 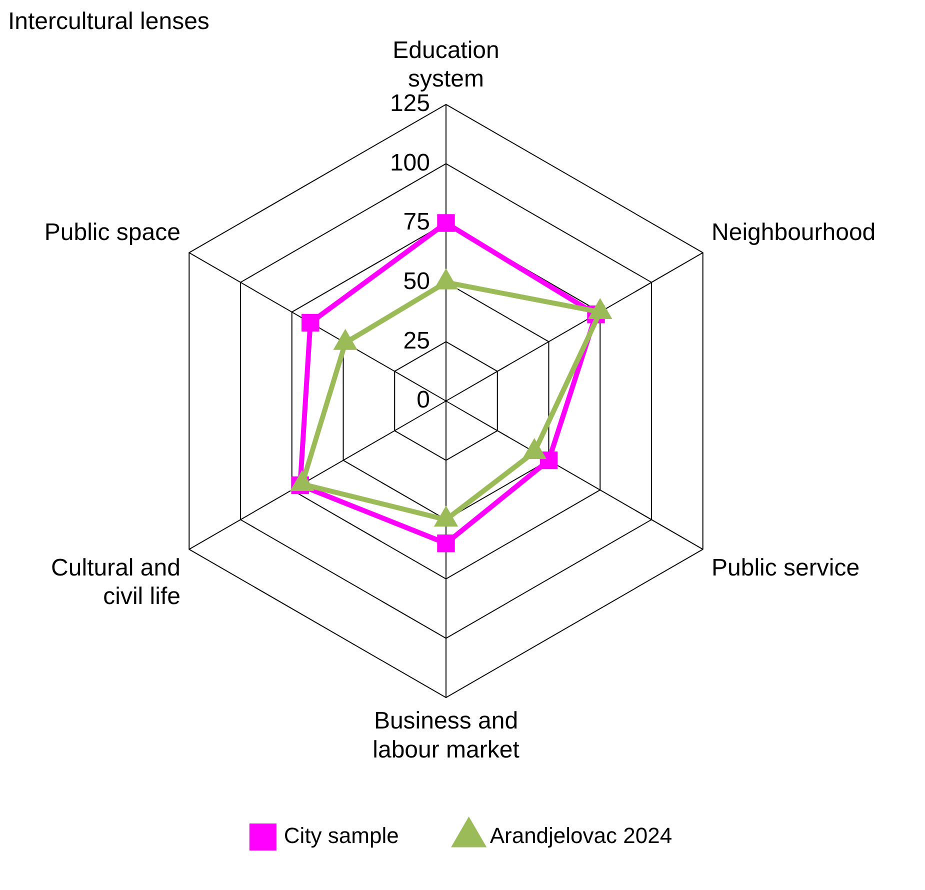 I want to click on y-tick-label: 75, so click(x=416, y=222).